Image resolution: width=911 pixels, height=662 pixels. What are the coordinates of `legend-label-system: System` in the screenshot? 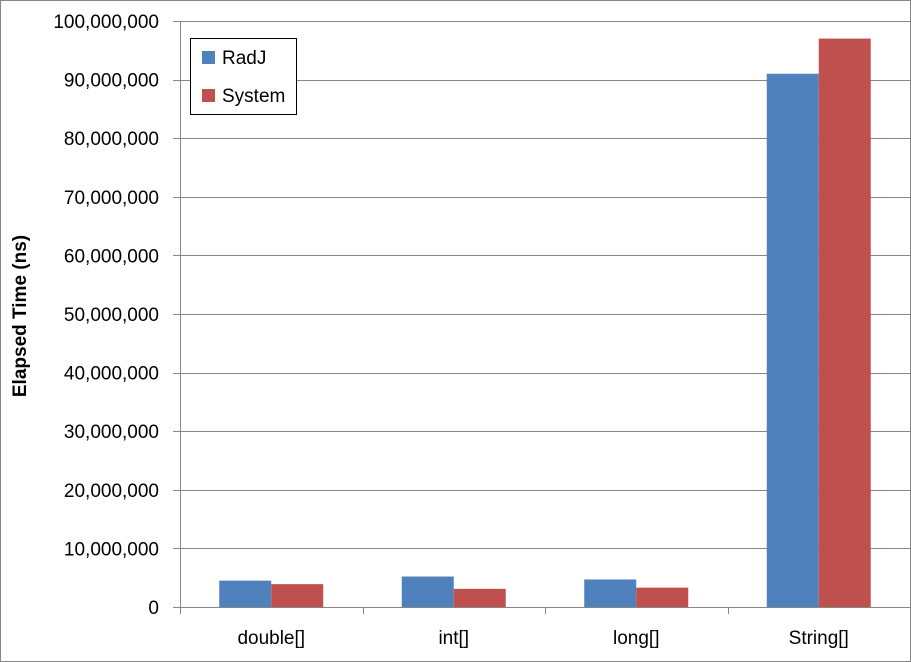 It's located at (253, 96).